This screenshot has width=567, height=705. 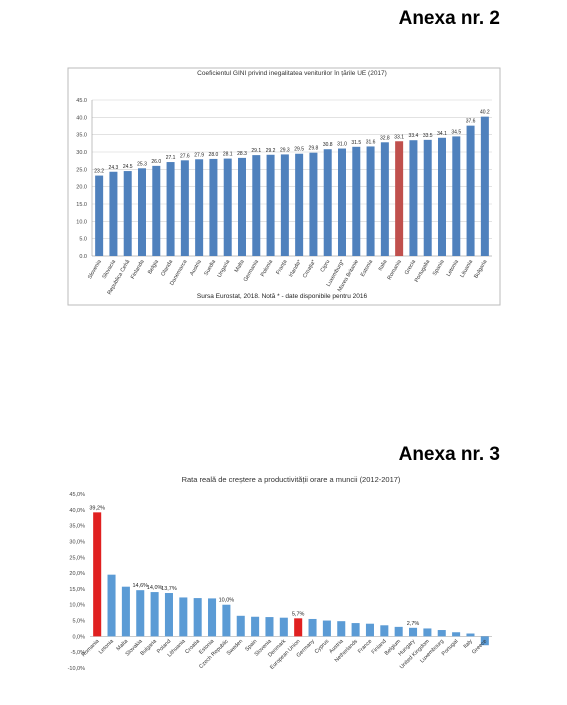 I want to click on y-tick-label: 0.0, so click(x=83, y=257).